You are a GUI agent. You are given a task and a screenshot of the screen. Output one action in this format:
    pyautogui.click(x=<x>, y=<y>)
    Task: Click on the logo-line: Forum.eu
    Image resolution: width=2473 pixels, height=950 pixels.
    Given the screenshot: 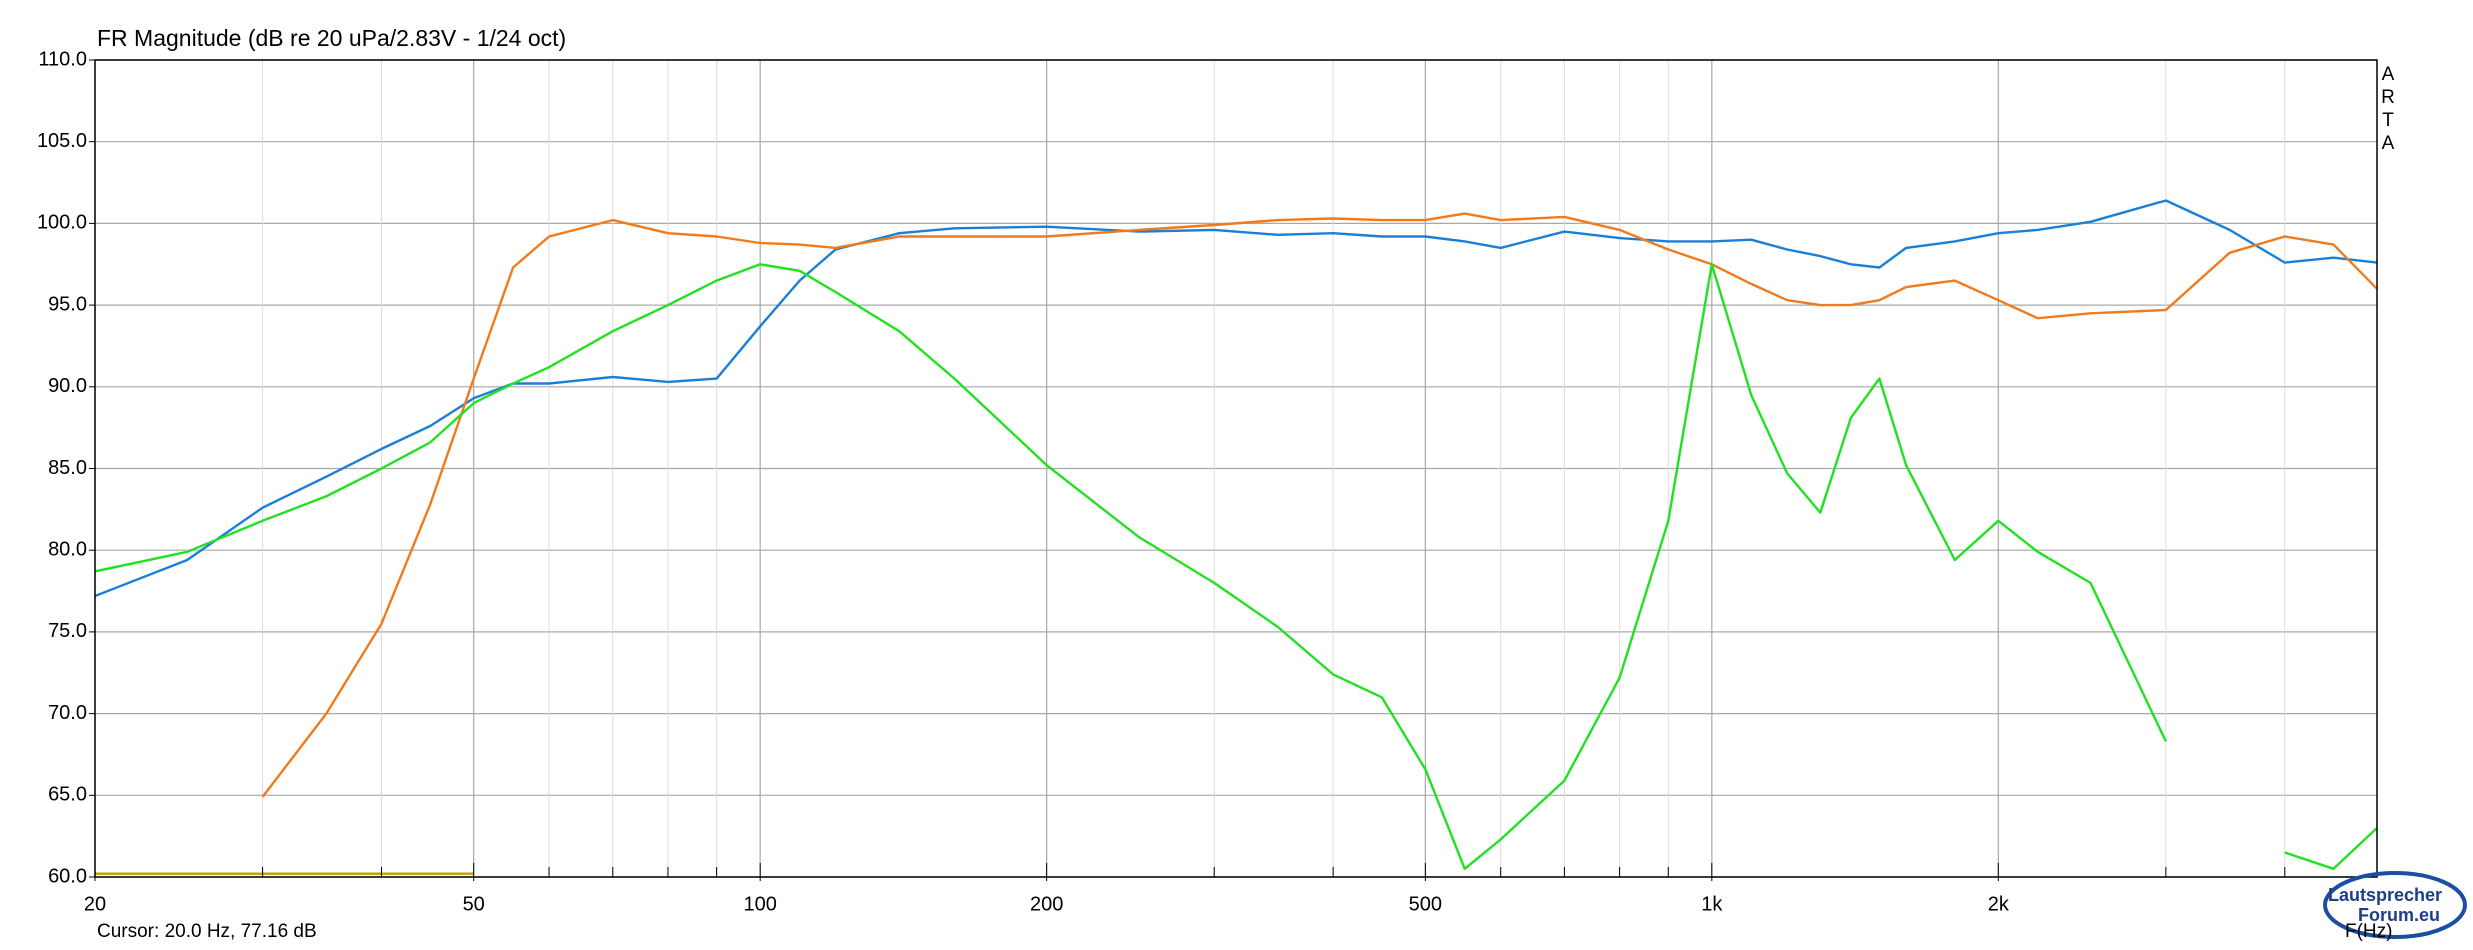 What is the action you would take?
    pyautogui.click(x=2399, y=915)
    